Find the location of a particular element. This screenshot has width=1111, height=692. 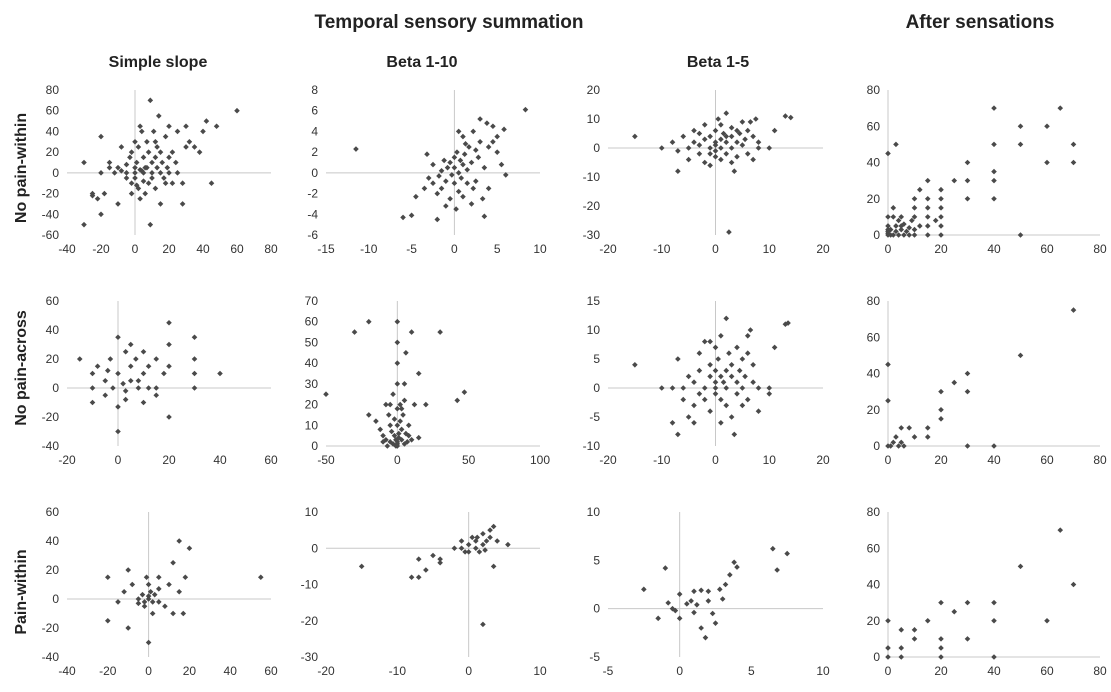

y-tick-label: 20 is located at coordinates (874, 621).